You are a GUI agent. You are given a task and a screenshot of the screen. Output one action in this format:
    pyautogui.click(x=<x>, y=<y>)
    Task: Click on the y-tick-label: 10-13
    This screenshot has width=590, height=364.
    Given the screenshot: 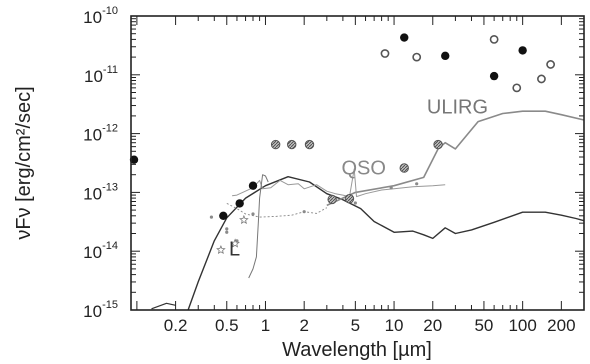 What is the action you would take?
    pyautogui.click(x=100, y=192)
    